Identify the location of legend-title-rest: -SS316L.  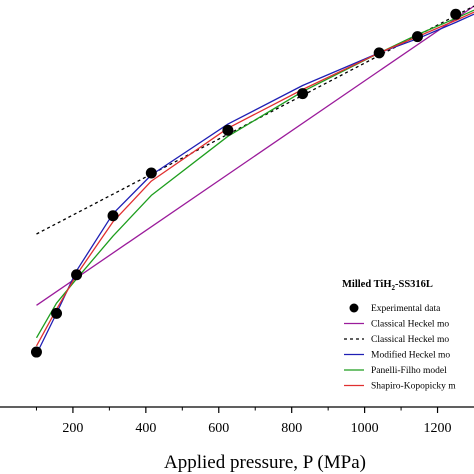
(414, 284).